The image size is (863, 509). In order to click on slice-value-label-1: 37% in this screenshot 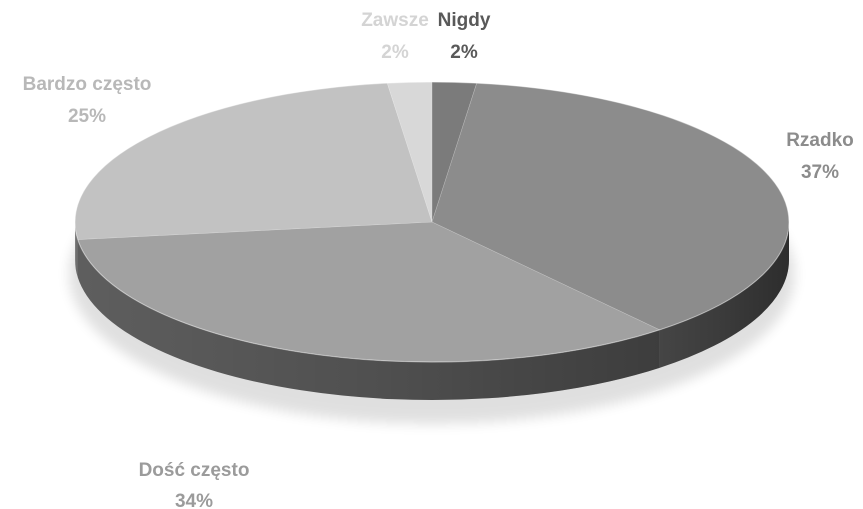, I will do `click(820, 172)`.